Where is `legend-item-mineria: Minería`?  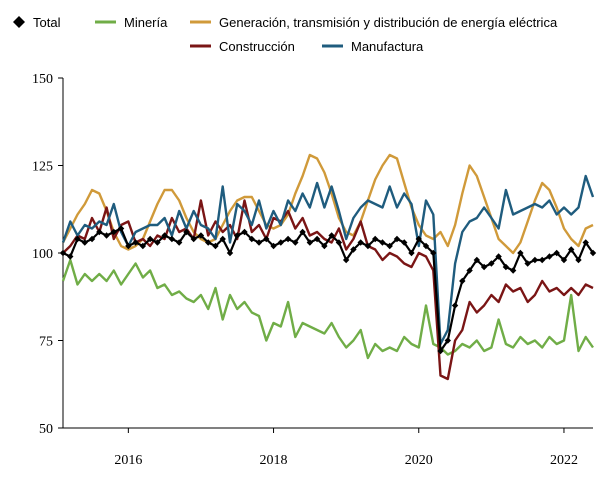 legend-item-mineria: Minería is located at coordinates (131, 22).